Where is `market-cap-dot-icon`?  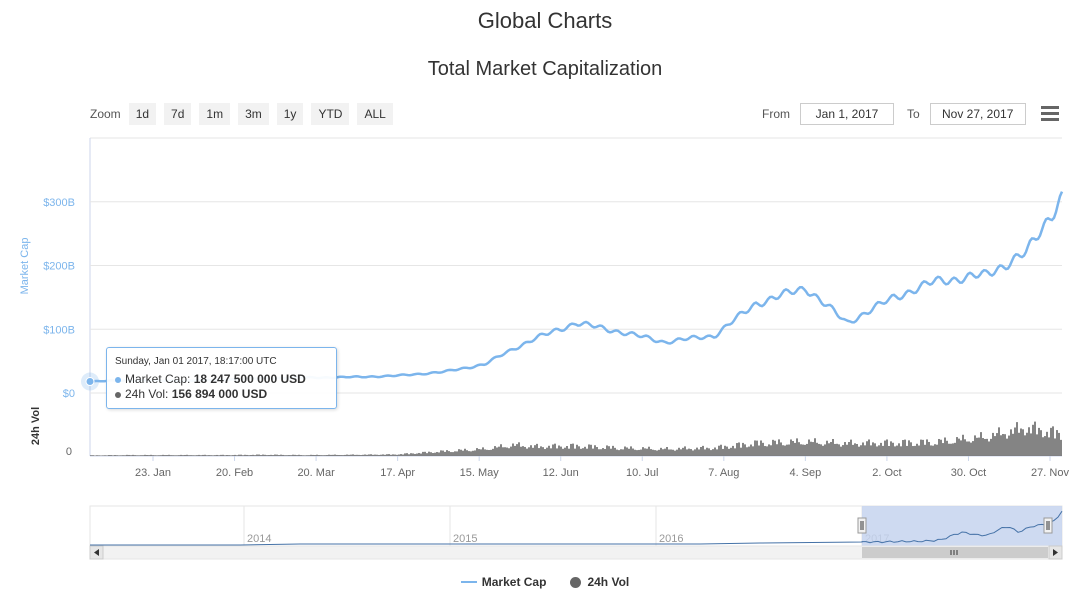
market-cap-dot-icon is located at coordinates (118, 379).